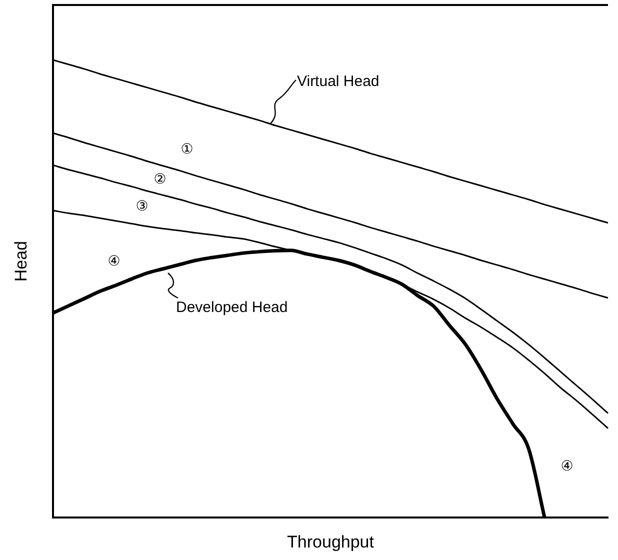  What do you see at coordinates (232, 307) in the screenshot?
I see `legend-label: Developed Head` at bounding box center [232, 307].